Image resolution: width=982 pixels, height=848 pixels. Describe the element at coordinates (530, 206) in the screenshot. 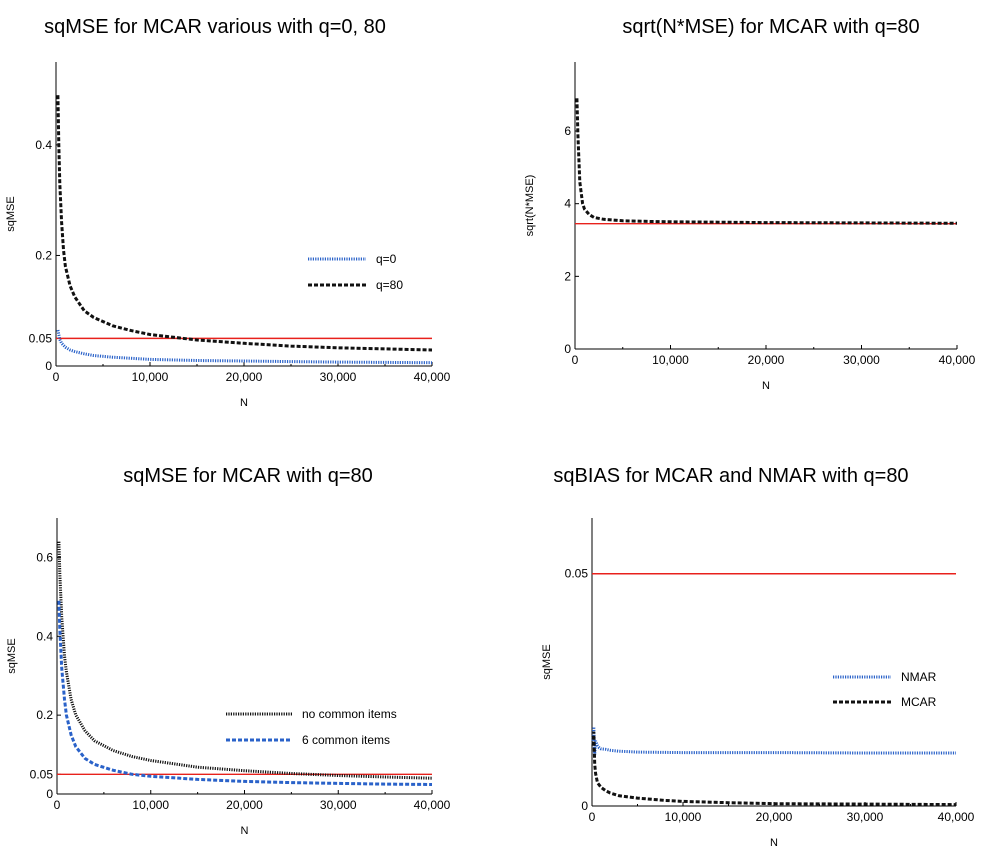

I see `y-axis-label: sqrt(N*MSE)` at that location.